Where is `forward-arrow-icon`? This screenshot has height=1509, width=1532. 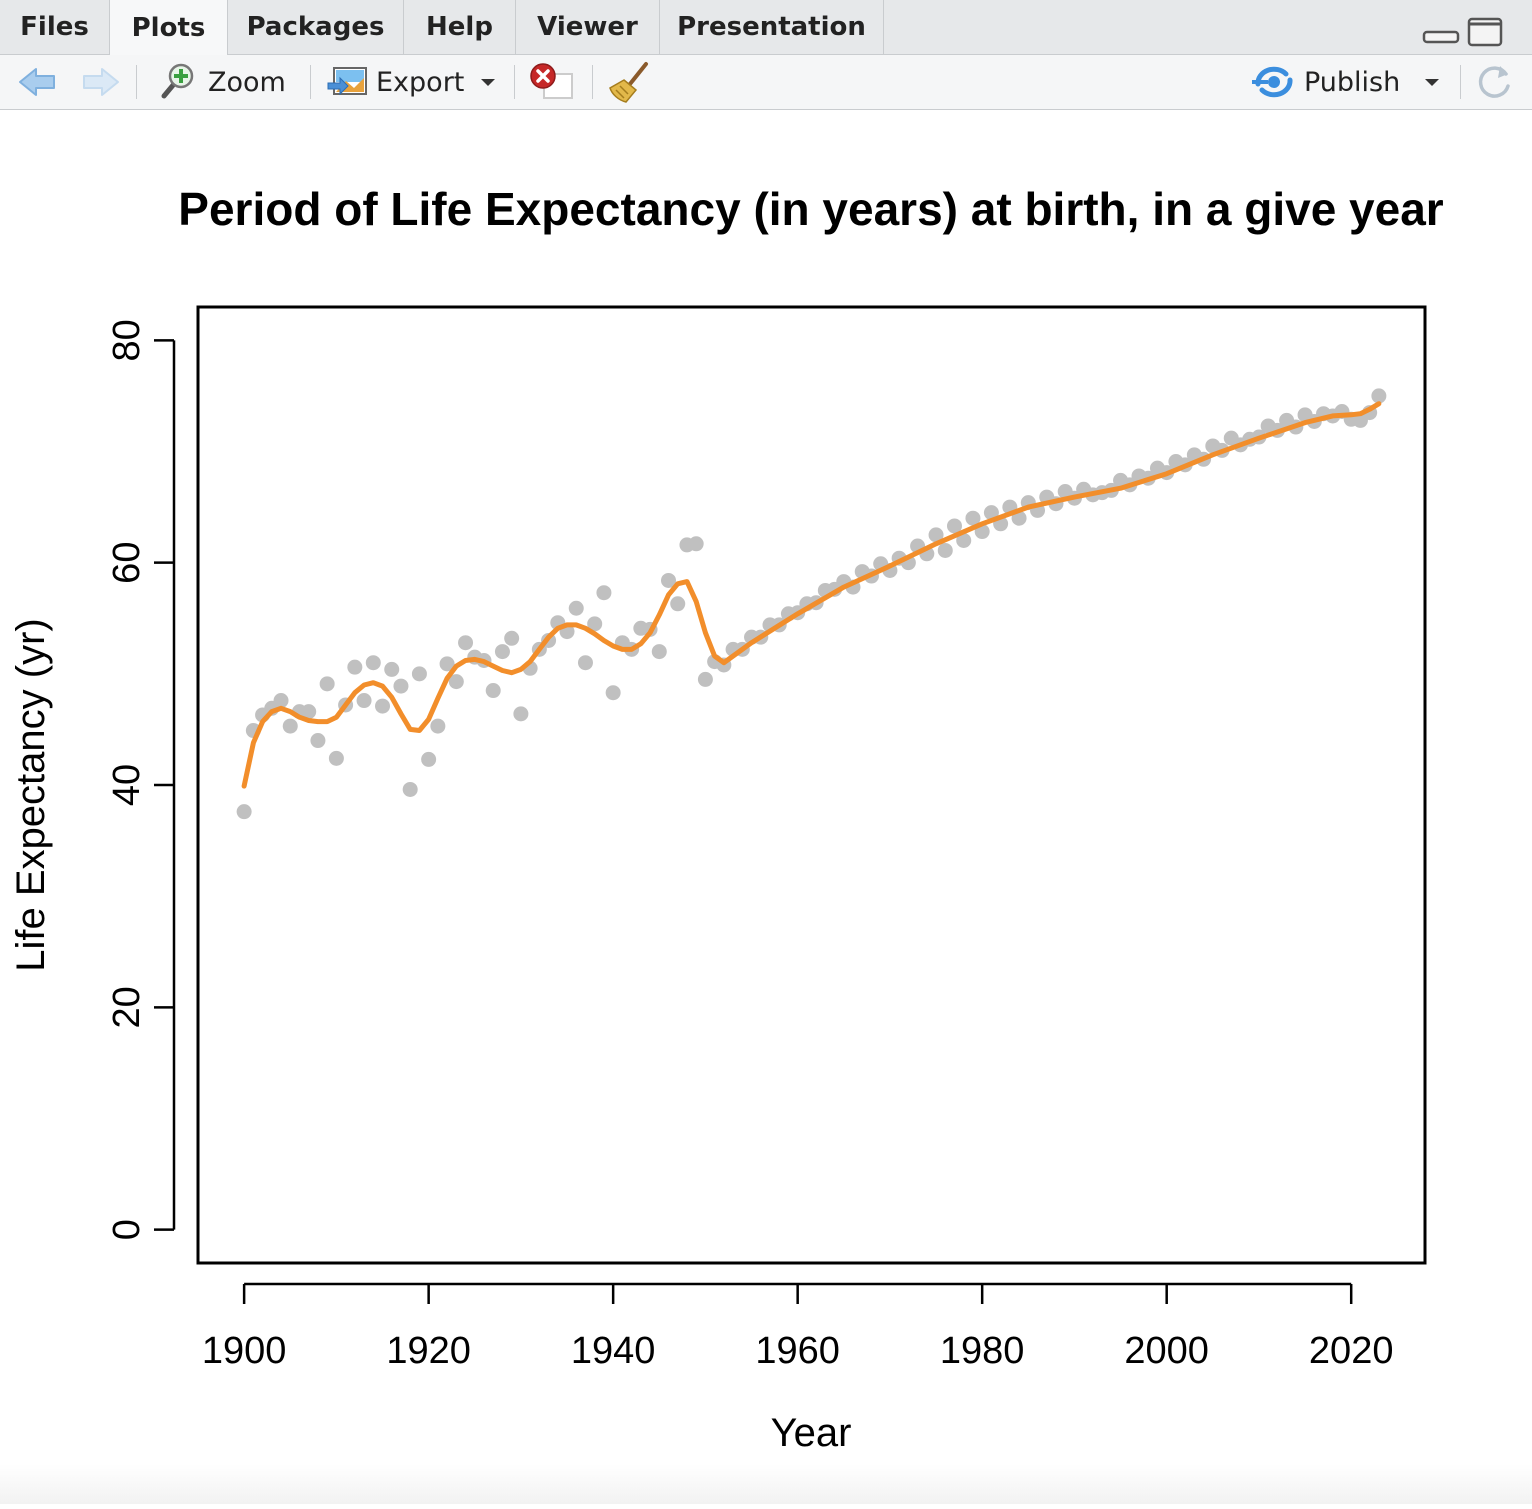
forward-arrow-icon is located at coordinates (101, 82).